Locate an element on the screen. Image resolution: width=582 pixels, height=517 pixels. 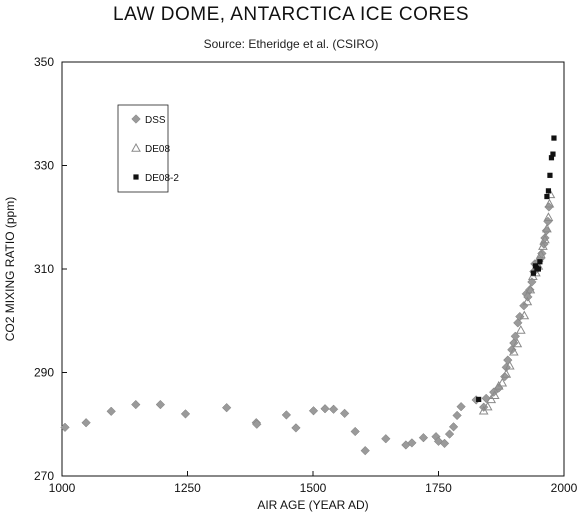
x-tick-label: 1500 is located at coordinates (313, 488).